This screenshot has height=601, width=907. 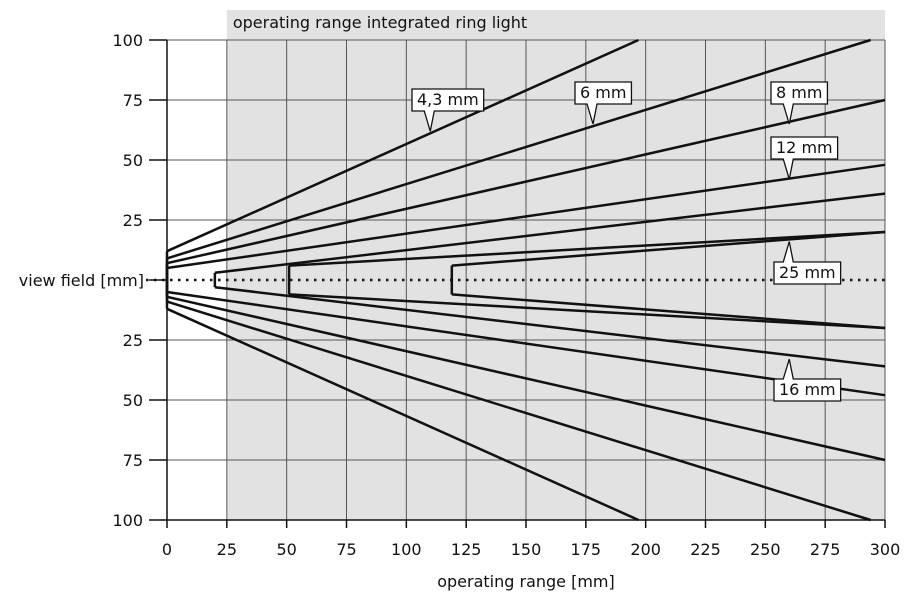 What do you see at coordinates (380, 22) in the screenshot?
I see `shaded-region-label: operating range integrated ring light` at bounding box center [380, 22].